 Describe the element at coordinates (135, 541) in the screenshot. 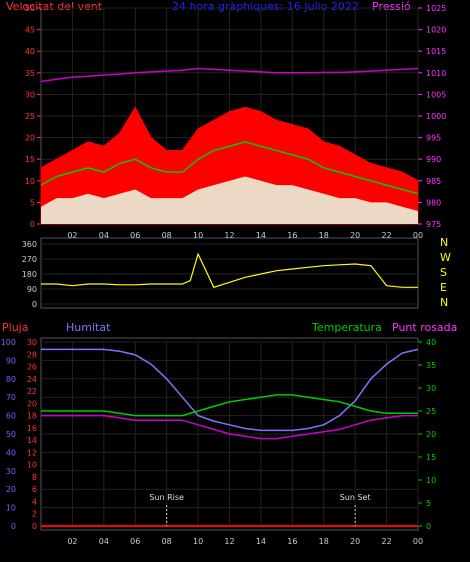

I see `climate-xtick-label: 06` at that location.